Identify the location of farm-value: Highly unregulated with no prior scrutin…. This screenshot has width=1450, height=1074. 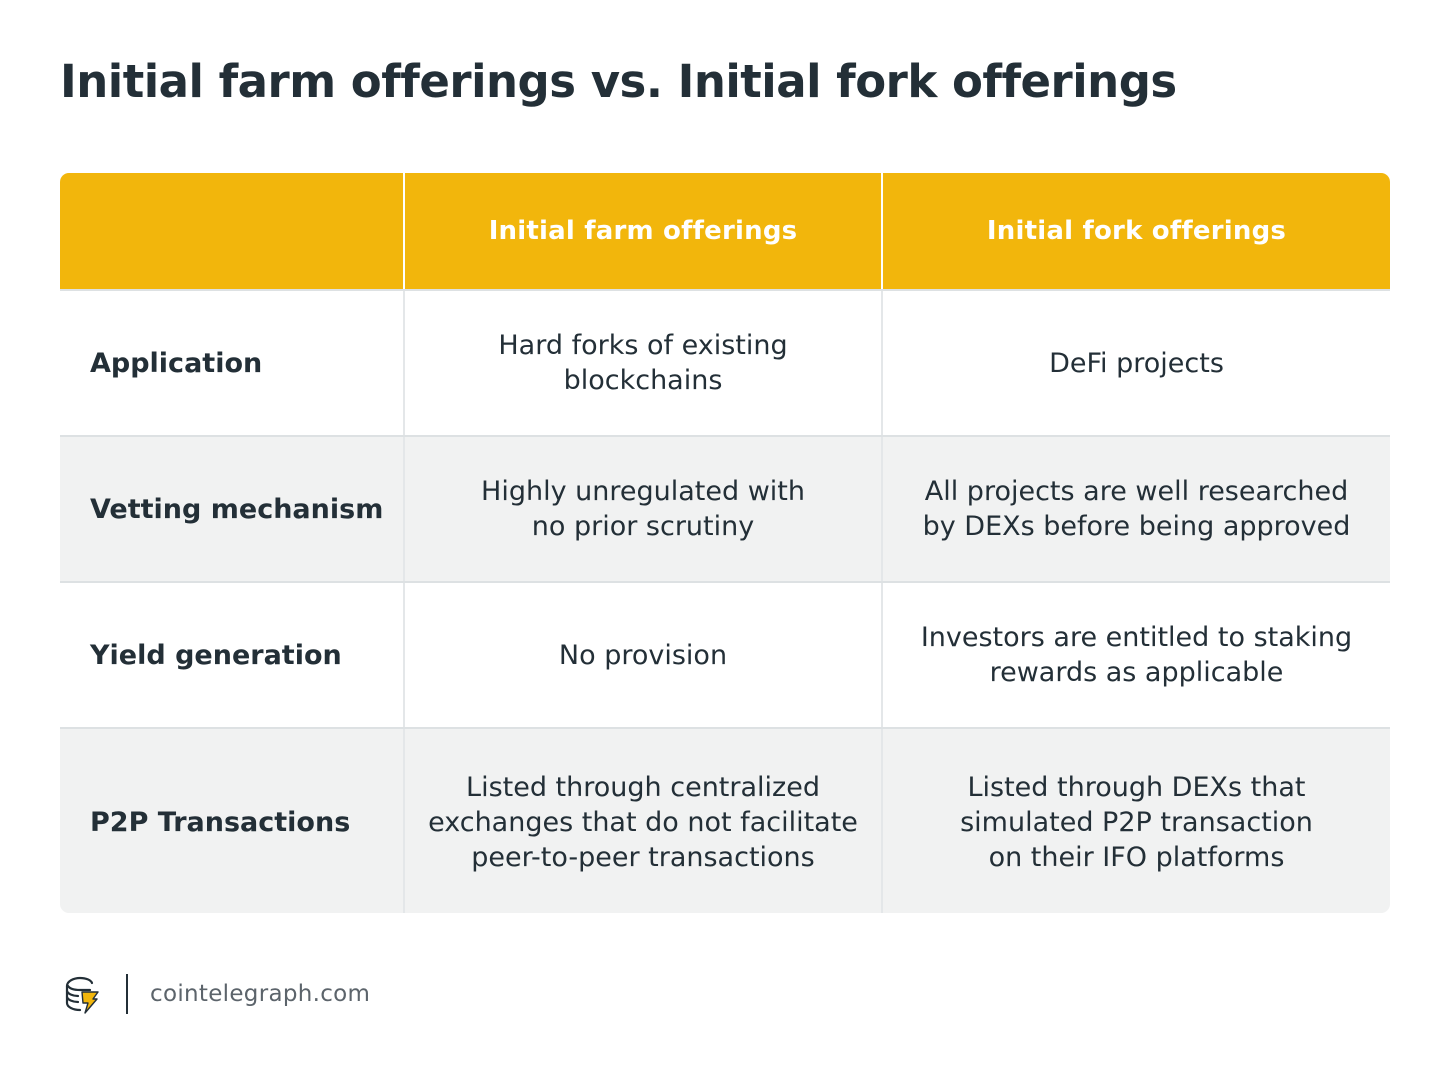
(643, 509).